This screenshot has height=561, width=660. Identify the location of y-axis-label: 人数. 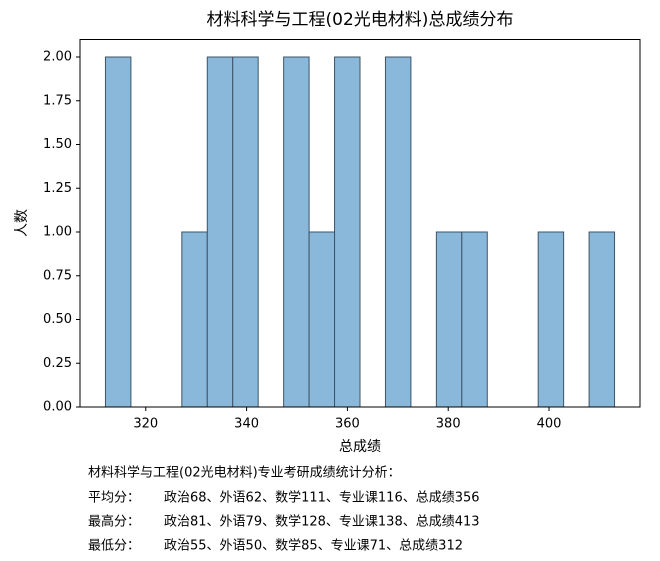
(22, 223).